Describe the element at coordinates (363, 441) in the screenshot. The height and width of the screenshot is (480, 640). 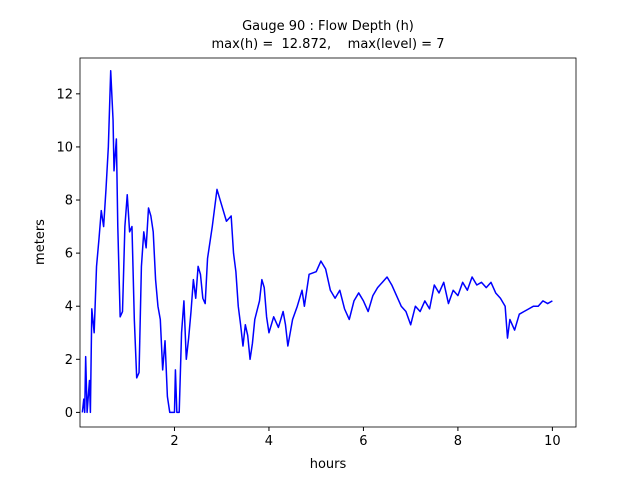
I see `x-tick-label: 6` at that location.